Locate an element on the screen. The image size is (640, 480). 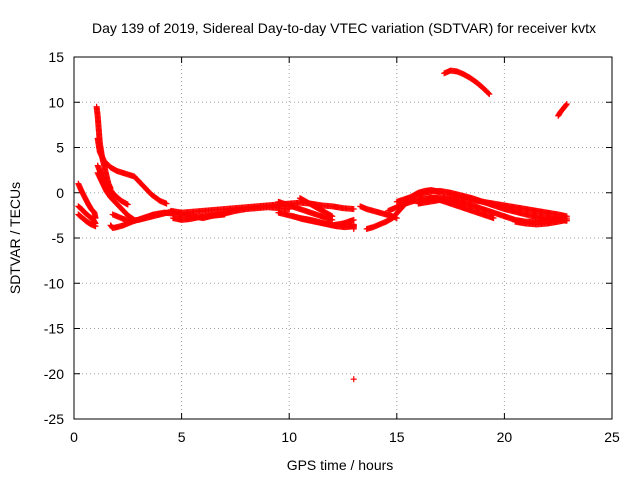
y-tick-label: -20 is located at coordinates (54, 374).